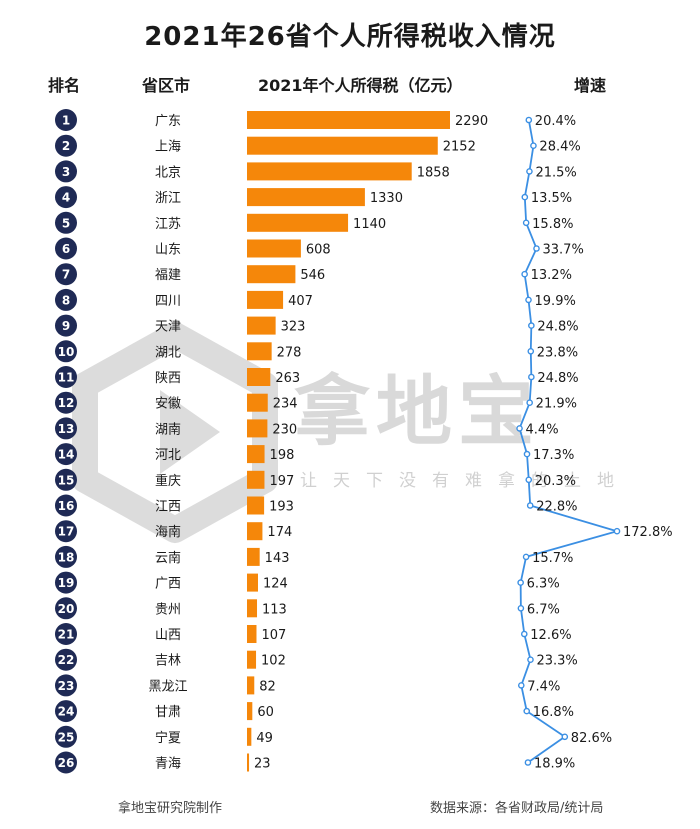 This screenshot has width=700, height=829. What do you see at coordinates (168, 301) in the screenshot?
I see `province-label: 四川` at bounding box center [168, 301].